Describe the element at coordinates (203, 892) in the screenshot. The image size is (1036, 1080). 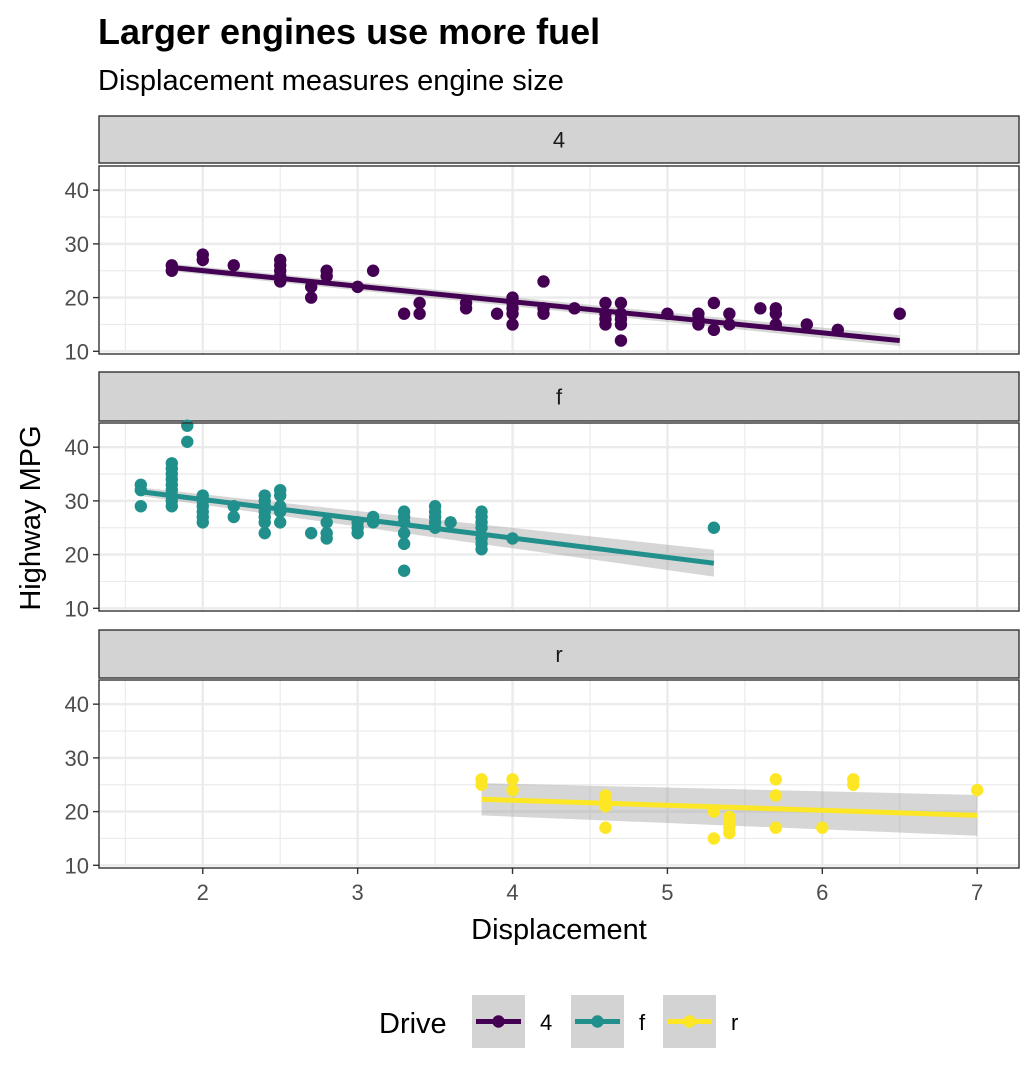
I see `x-tick-label: 2` at that location.